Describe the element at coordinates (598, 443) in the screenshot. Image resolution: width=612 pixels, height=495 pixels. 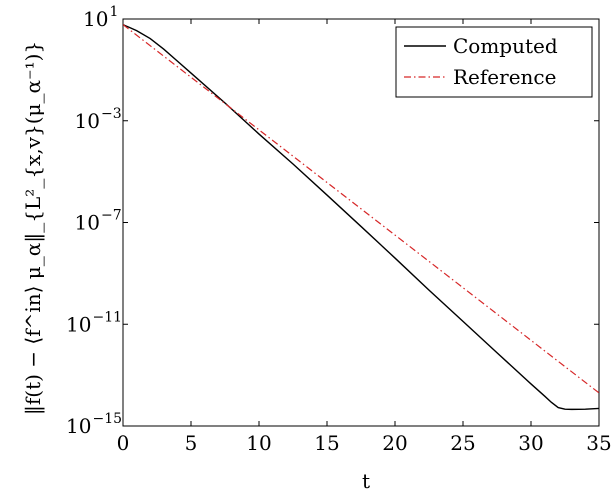
I see `x-tick-label: 35` at that location.